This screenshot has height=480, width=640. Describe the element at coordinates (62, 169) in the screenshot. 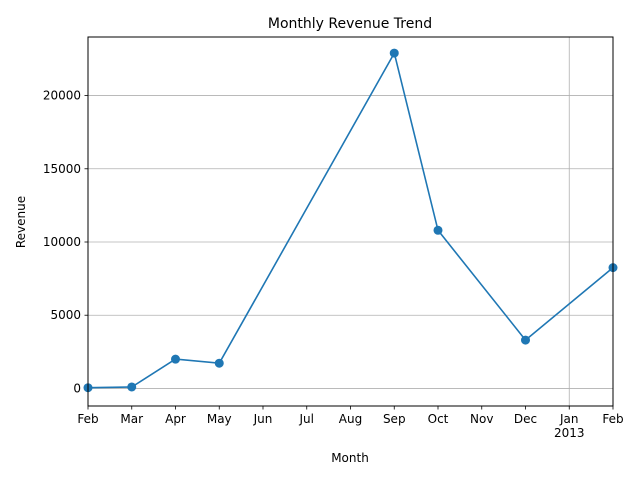

I see `y-tick-label-3: 15000` at that location.